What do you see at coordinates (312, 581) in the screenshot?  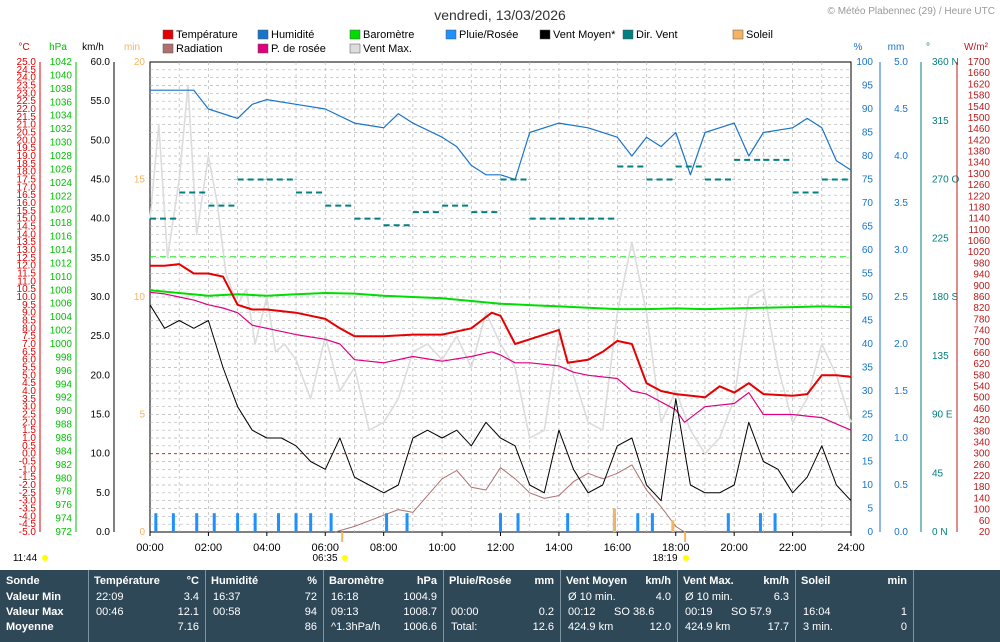 I see `footer-section-unit: %` at bounding box center [312, 581].